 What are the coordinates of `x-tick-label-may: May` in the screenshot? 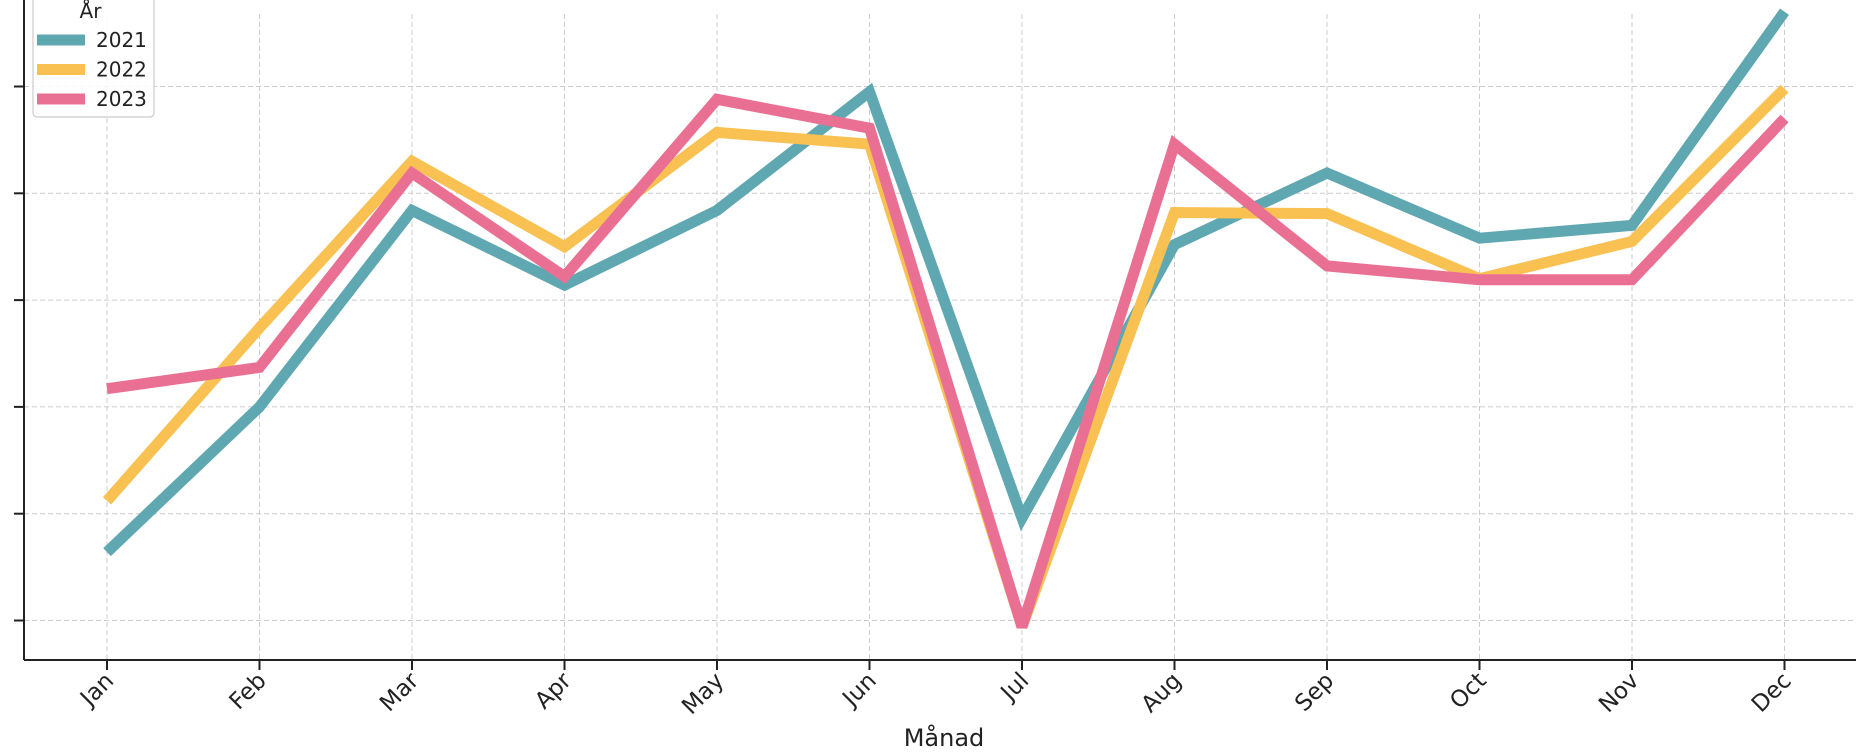 It's located at (703, 694).